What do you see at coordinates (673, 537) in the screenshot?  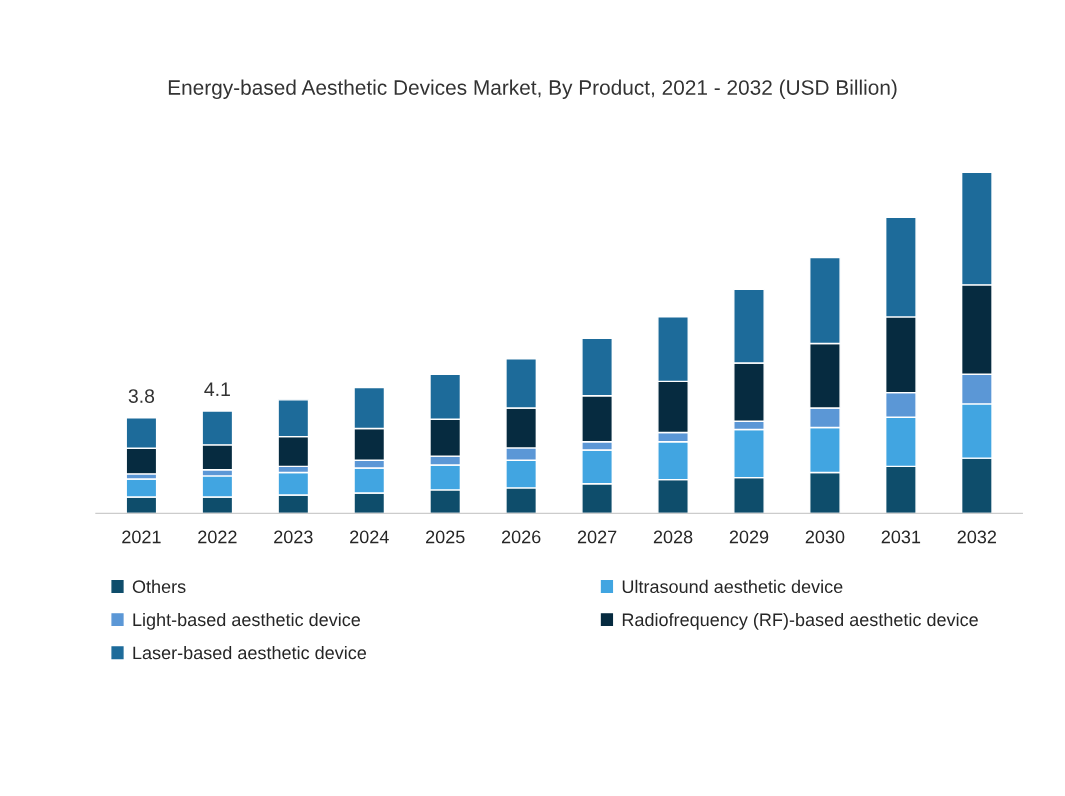 I see `x-tick-label: 2028` at bounding box center [673, 537].